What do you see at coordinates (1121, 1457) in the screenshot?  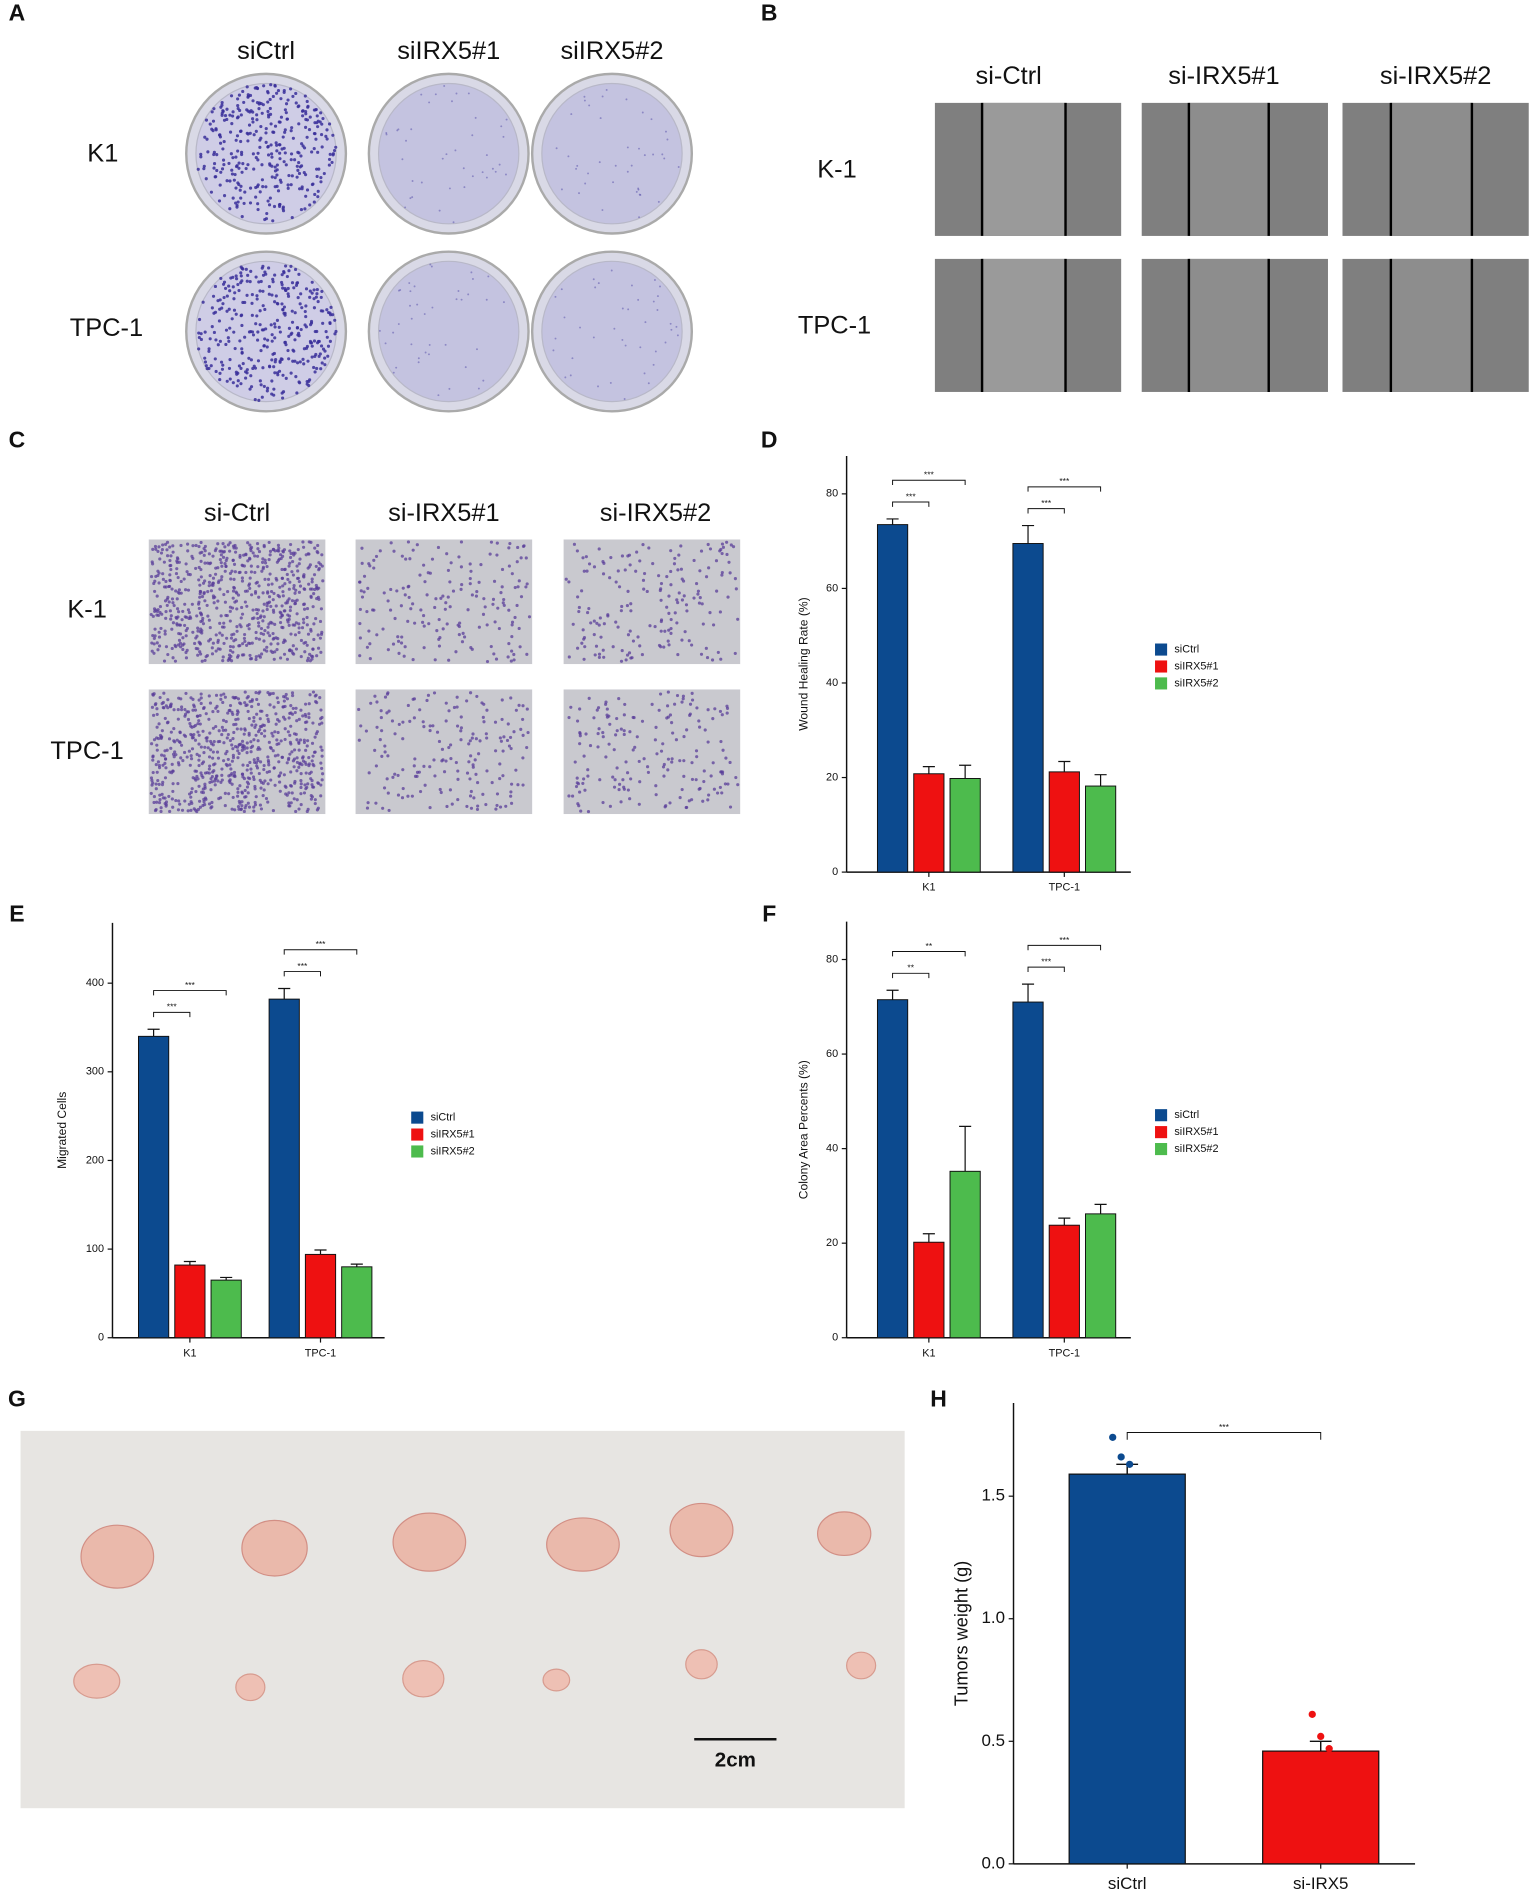 I see `data-point` at bounding box center [1121, 1457].